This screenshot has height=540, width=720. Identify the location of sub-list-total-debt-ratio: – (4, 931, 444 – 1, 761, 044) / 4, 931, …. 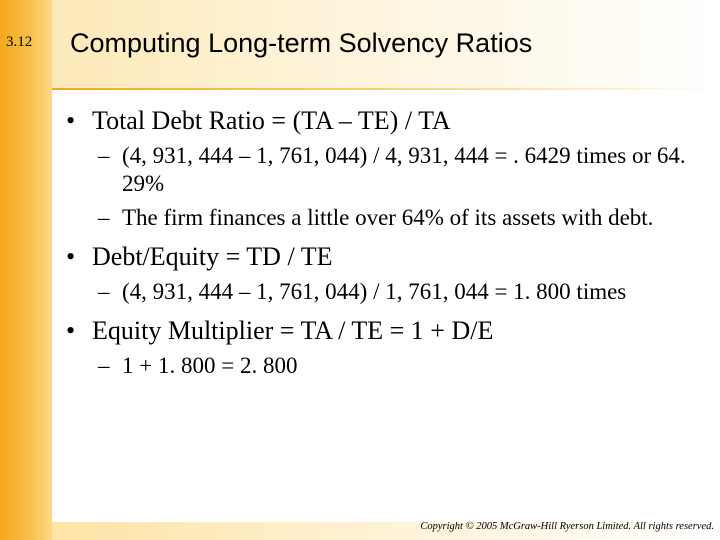
(386, 187).